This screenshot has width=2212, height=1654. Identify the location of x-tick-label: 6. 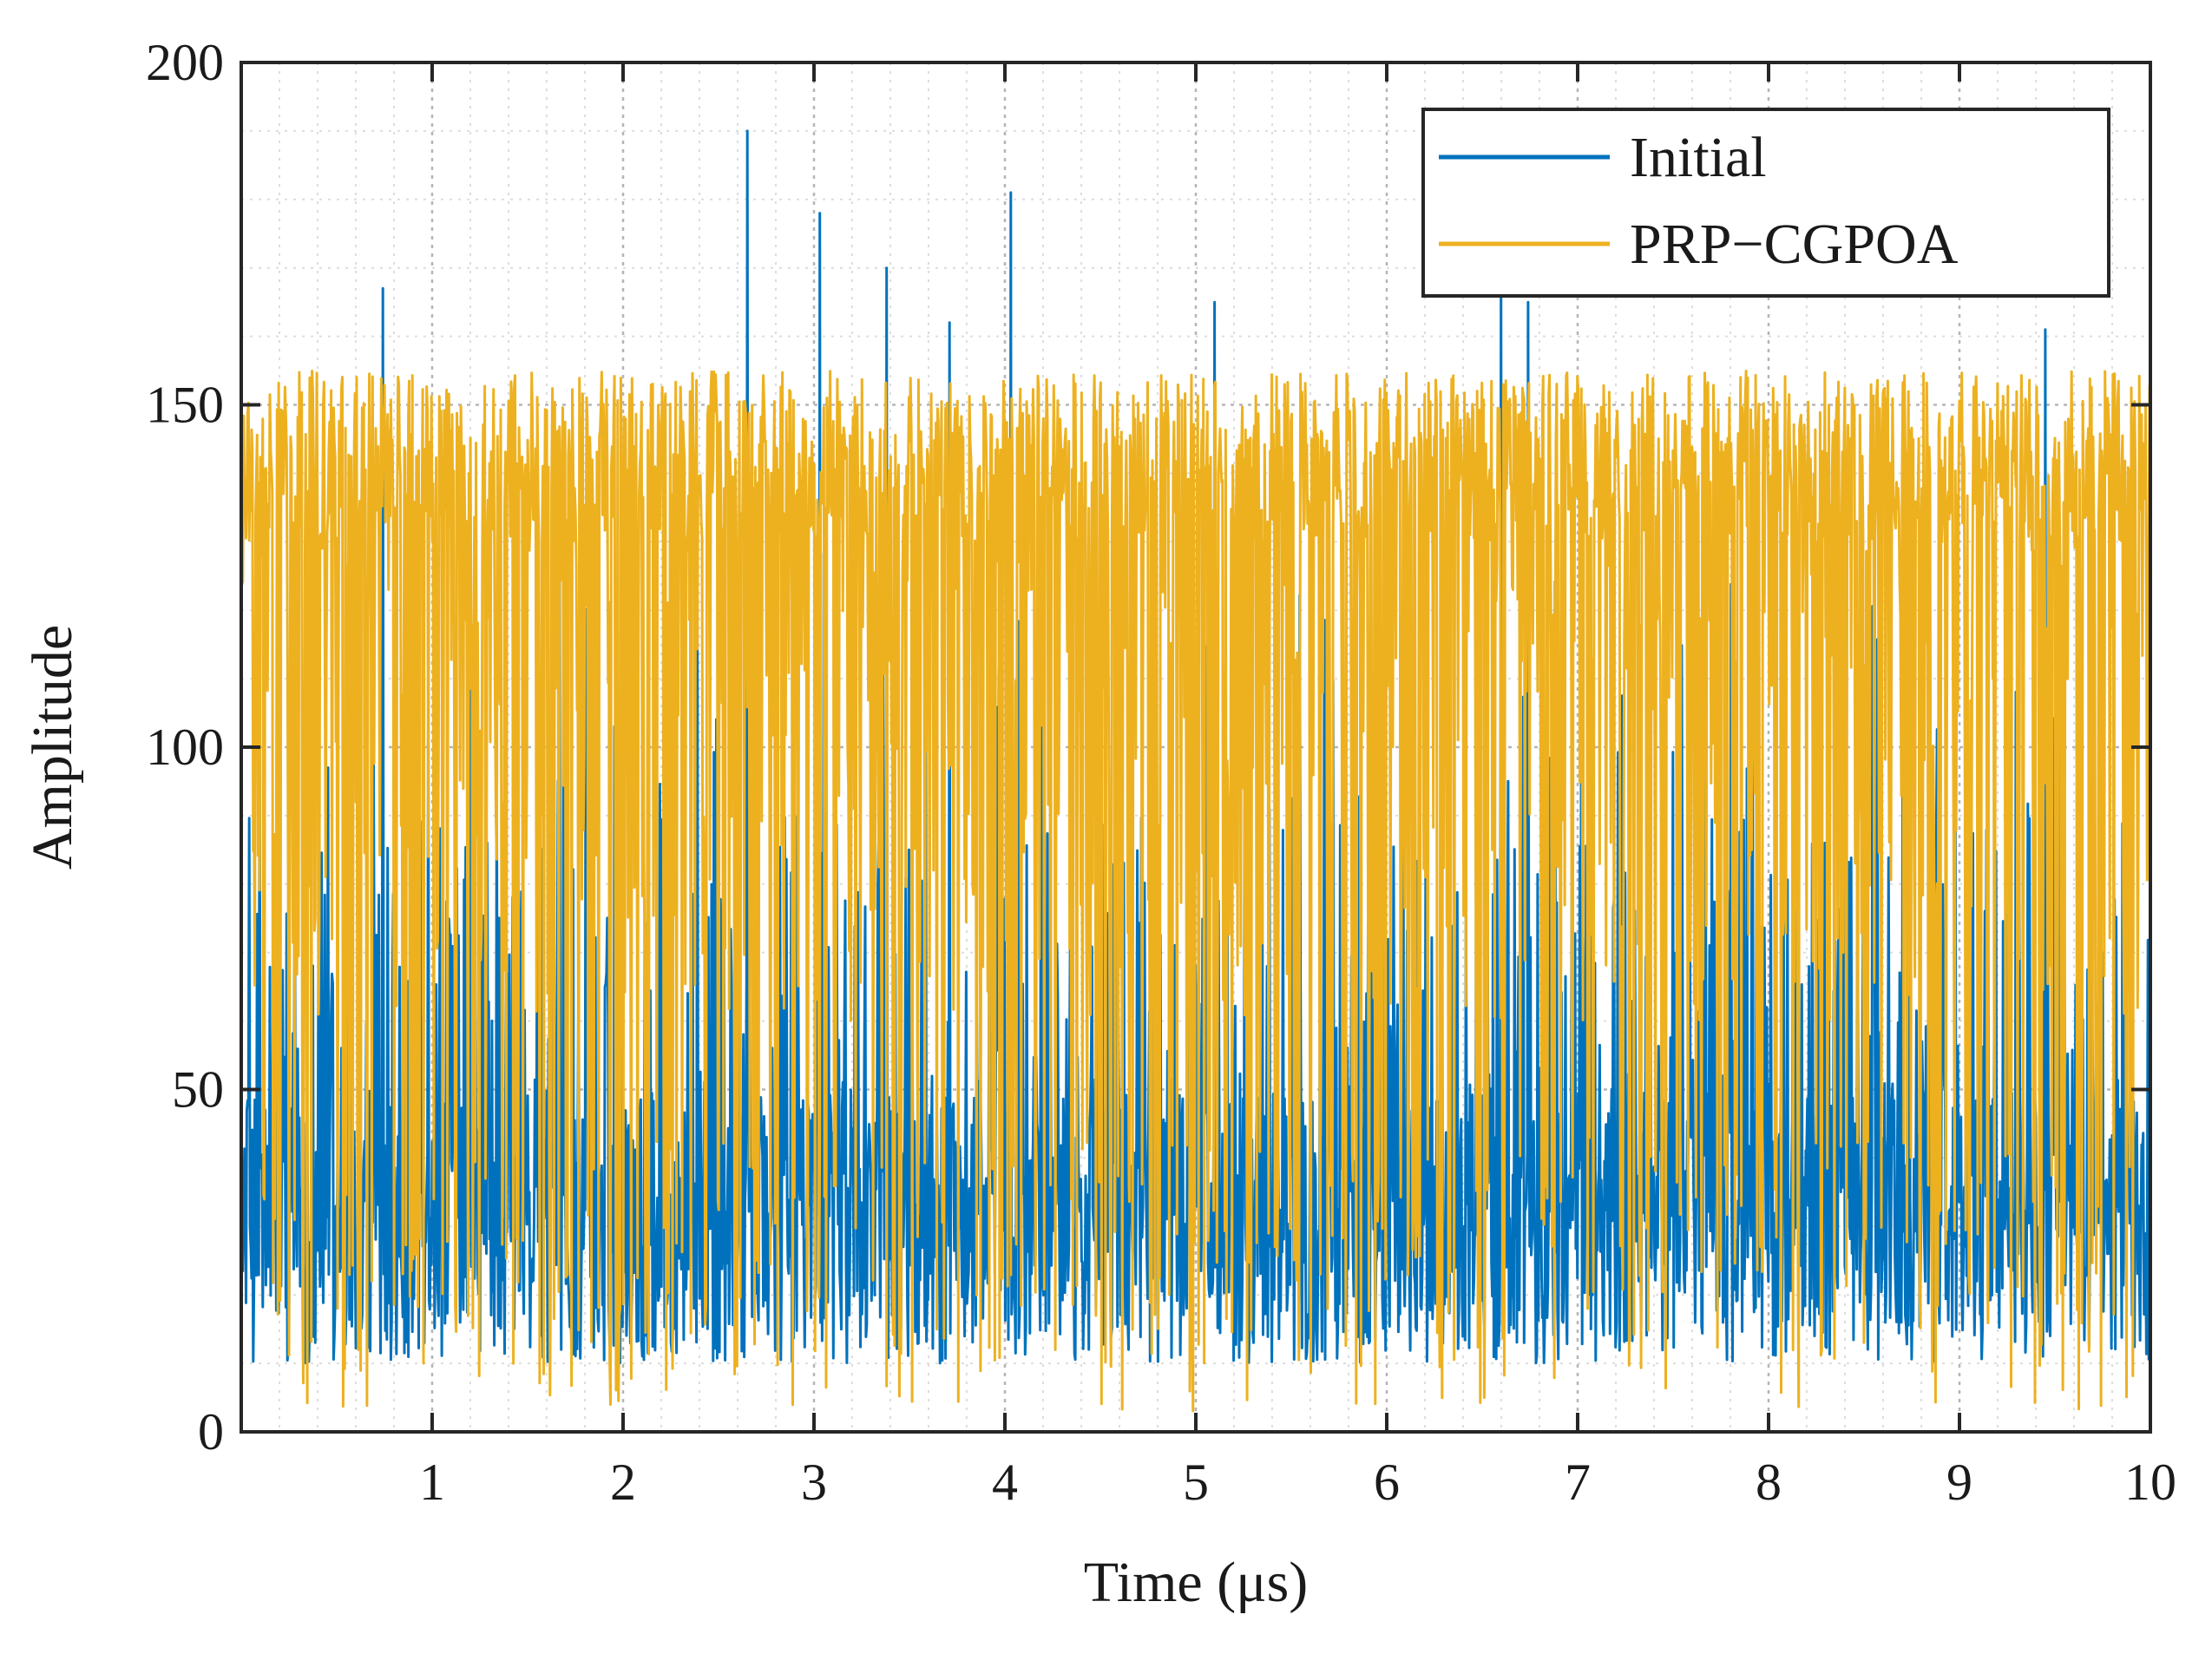
(1387, 1482).